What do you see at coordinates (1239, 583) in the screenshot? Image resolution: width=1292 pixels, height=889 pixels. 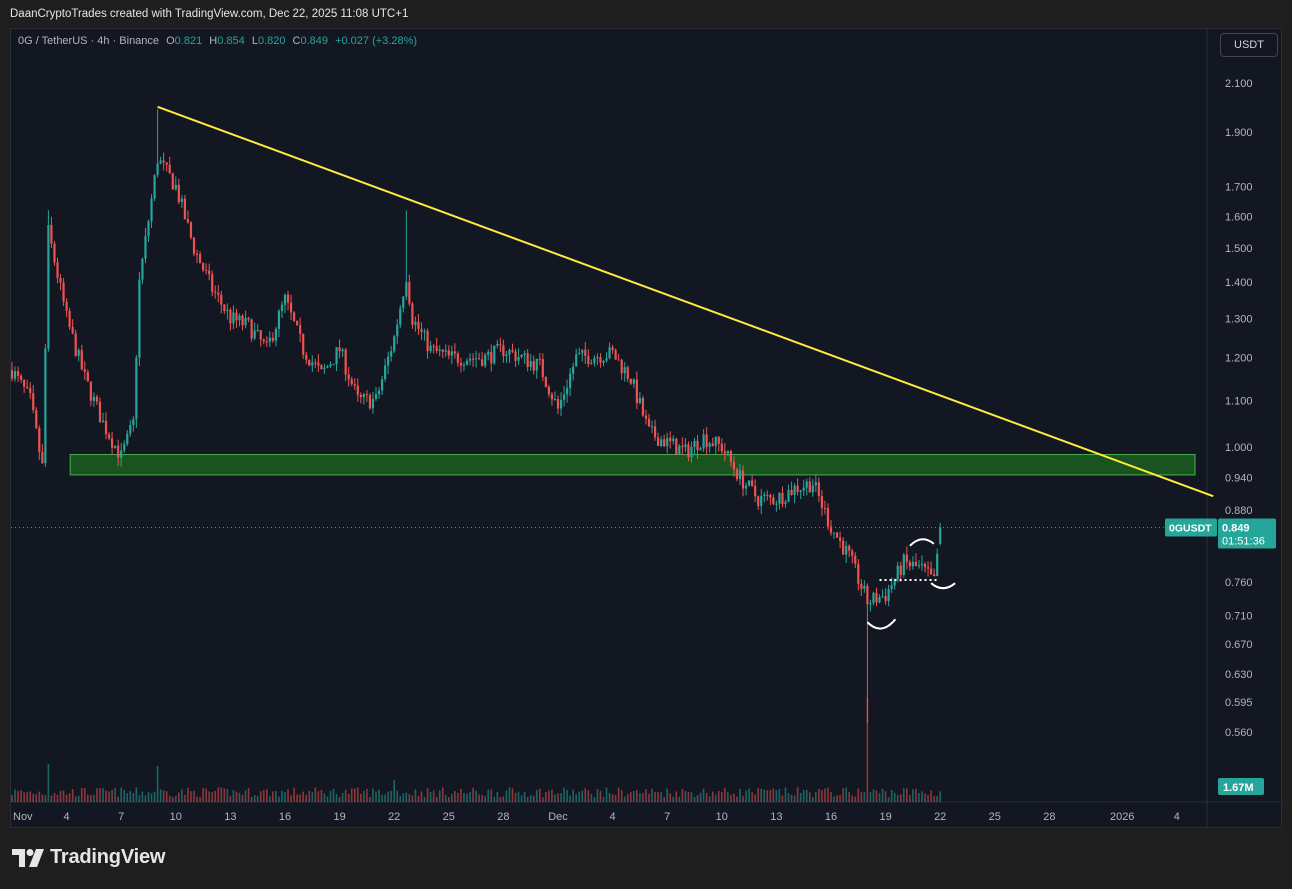 I see `price-tick-label: 0.760` at bounding box center [1239, 583].